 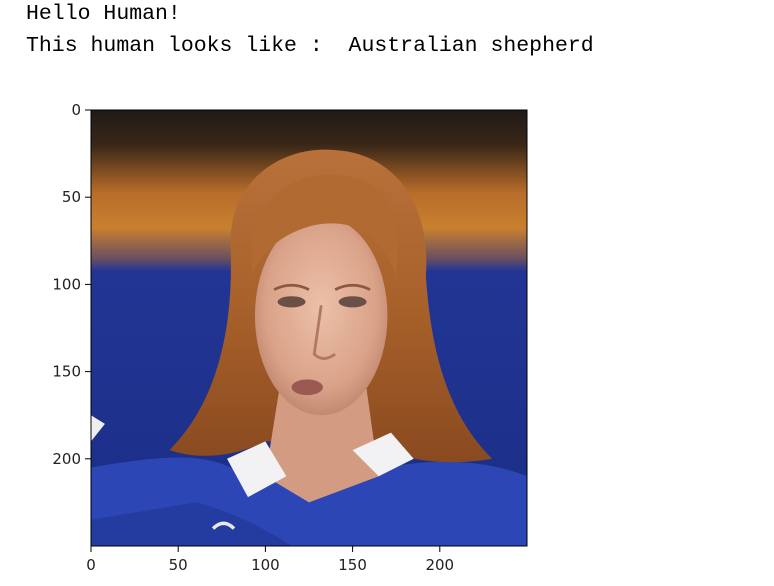 I want to click on x-tick-label: 150, so click(x=352, y=565).